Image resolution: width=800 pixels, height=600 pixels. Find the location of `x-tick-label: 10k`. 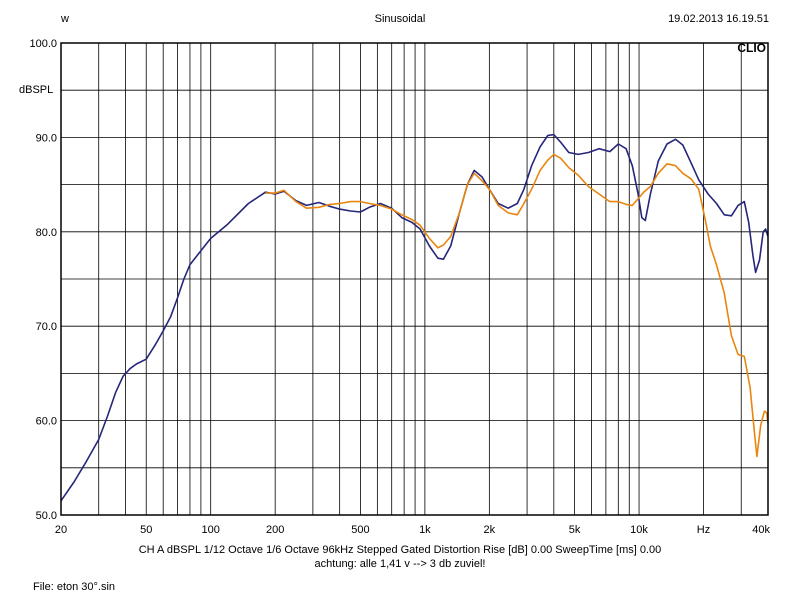

x-tick-label: 10k is located at coordinates (639, 530).